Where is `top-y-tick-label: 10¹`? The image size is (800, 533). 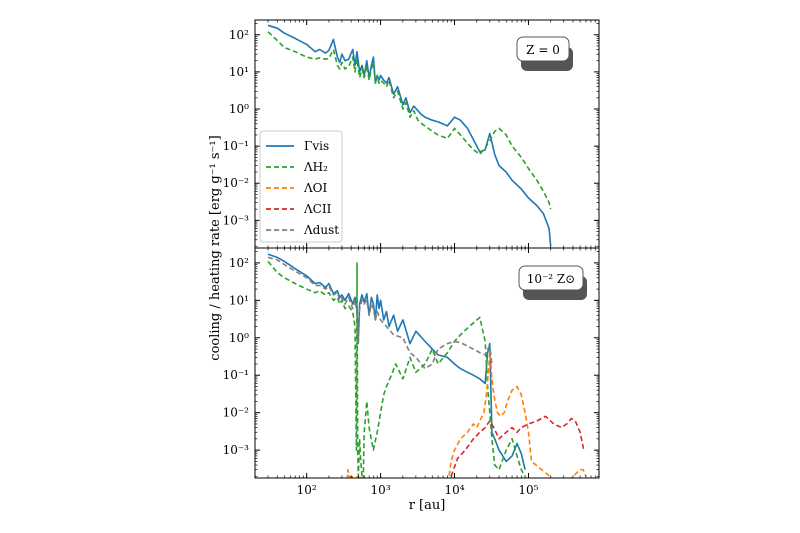 top-y-tick-label: 10¹ is located at coordinates (239, 72).